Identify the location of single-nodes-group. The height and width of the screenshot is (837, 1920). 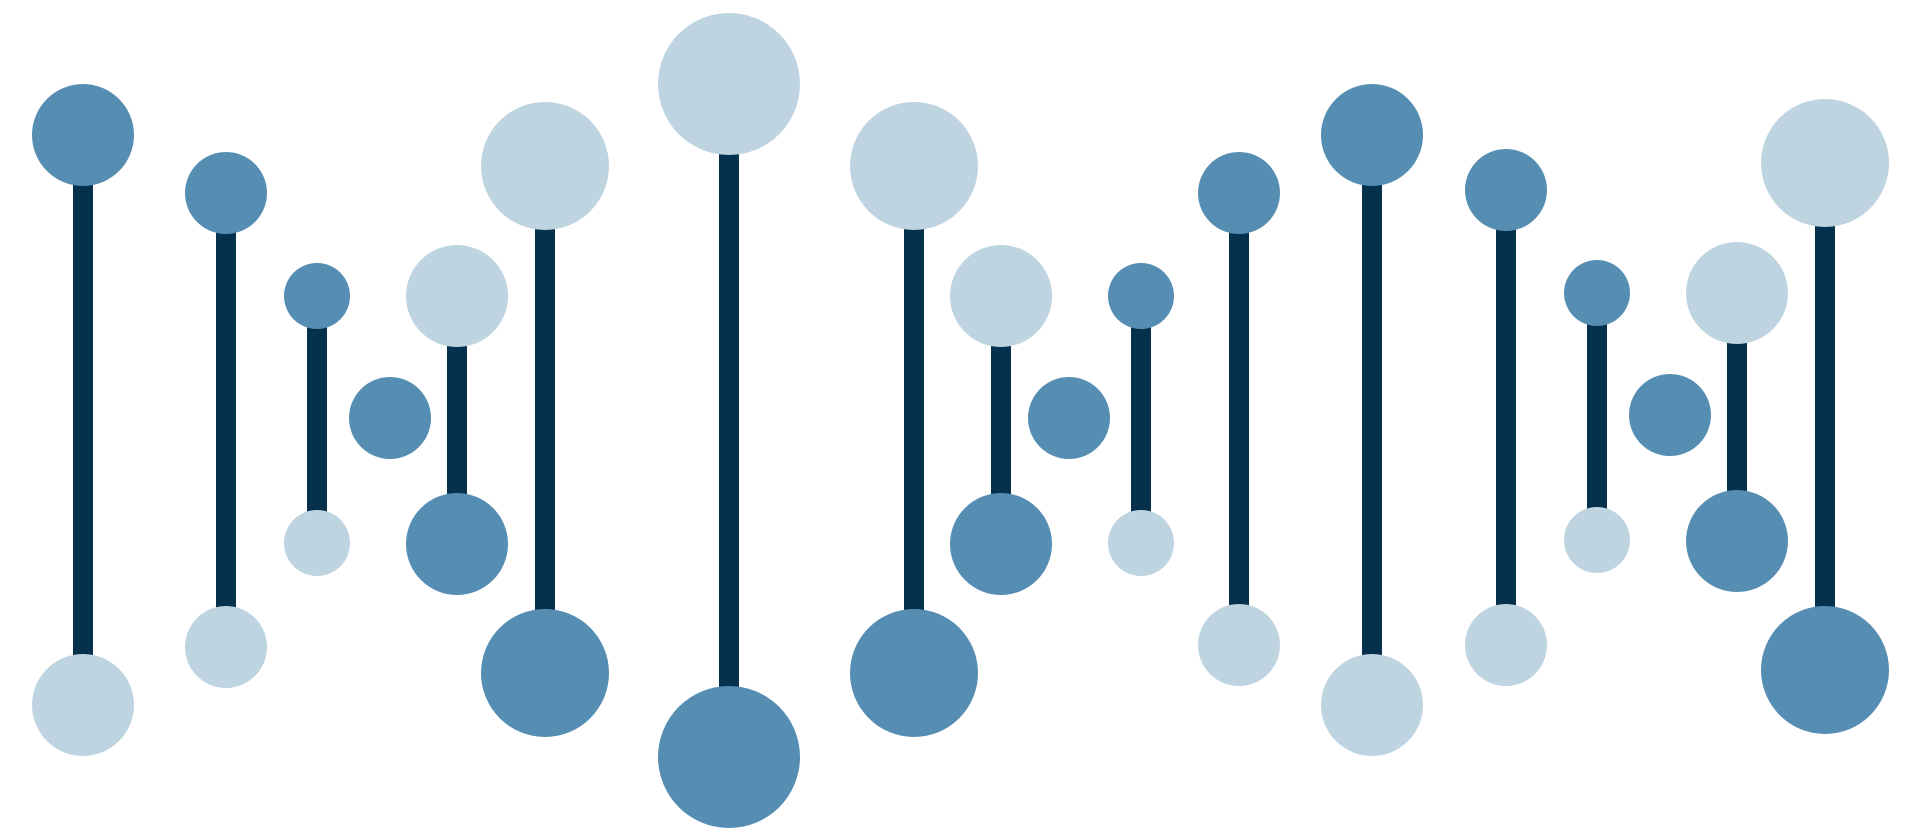
(1030, 416).